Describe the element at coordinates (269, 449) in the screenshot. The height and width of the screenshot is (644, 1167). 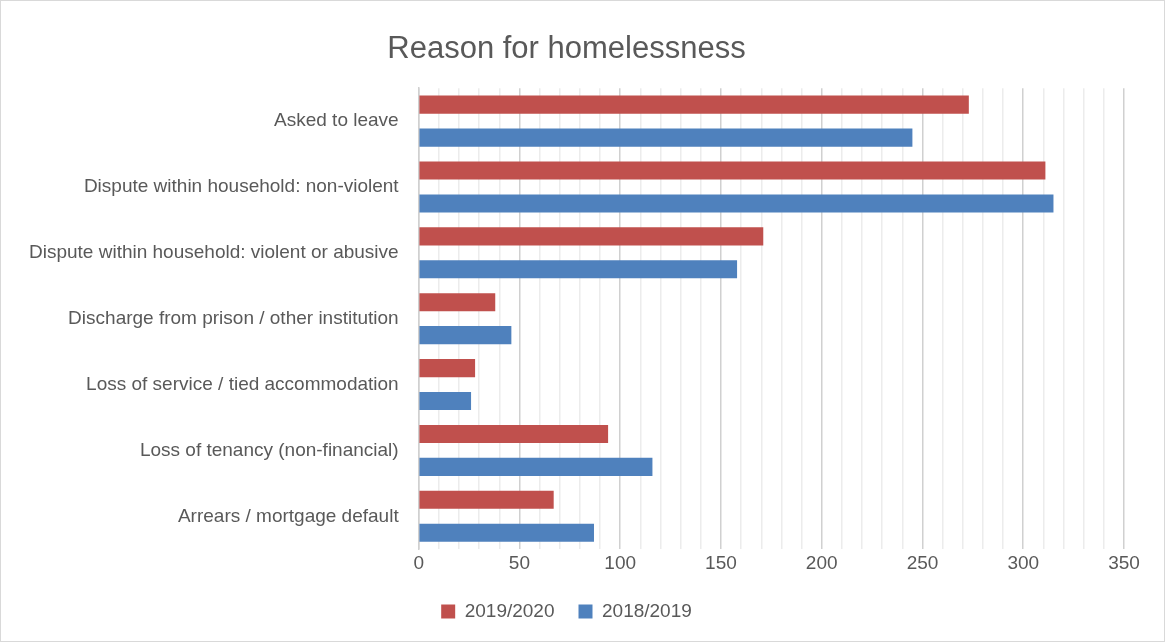
I see `y-tick-label: Loss of tenancy (non-financial)` at that location.